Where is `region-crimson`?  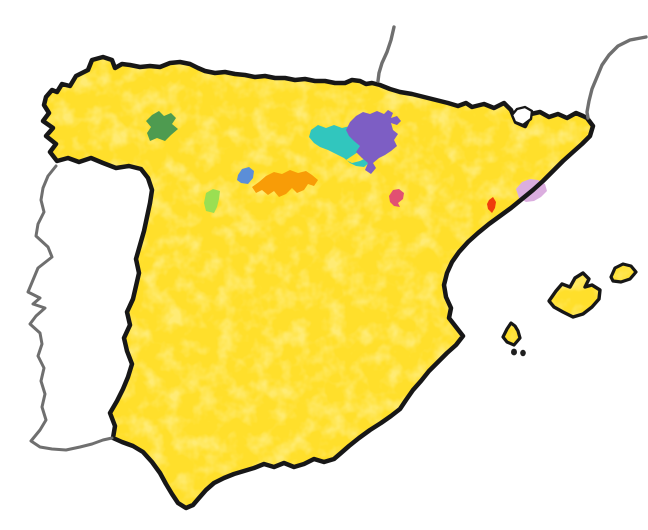 region-crimson is located at coordinates (396, 198).